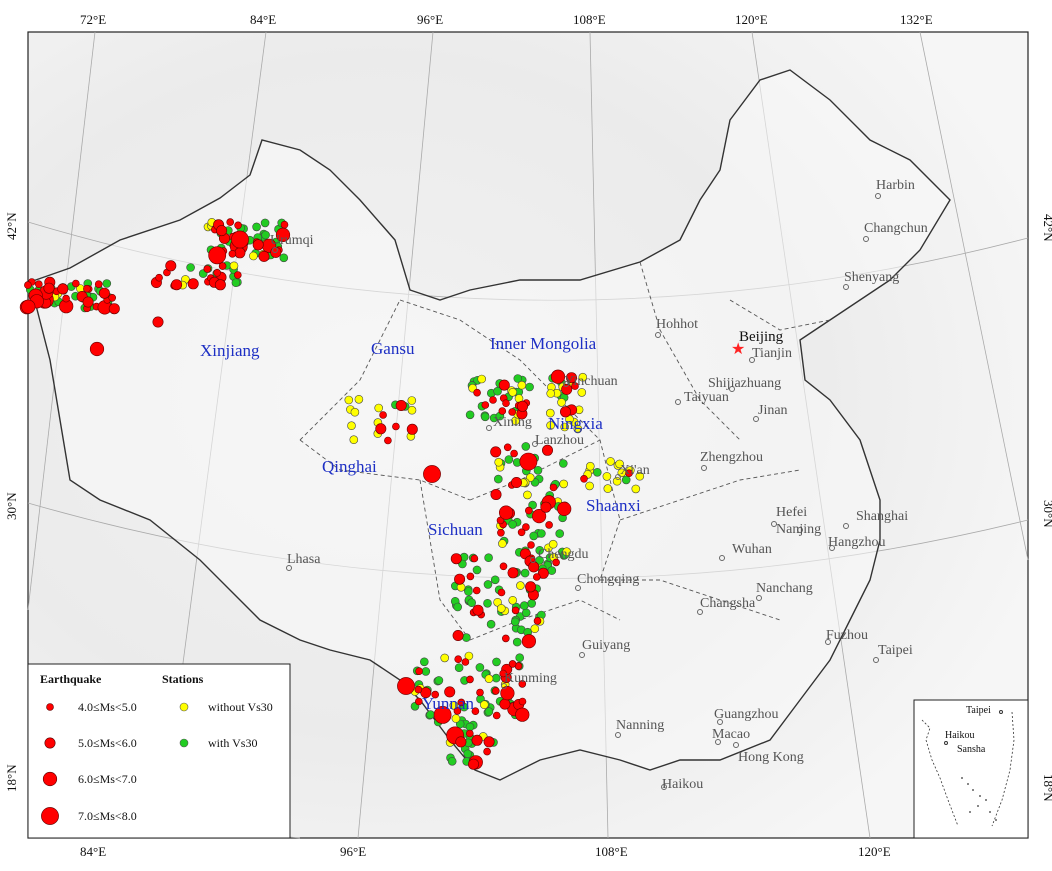  What do you see at coordinates (946, 743) in the screenshot?
I see `inset-marker-haikou` at bounding box center [946, 743].